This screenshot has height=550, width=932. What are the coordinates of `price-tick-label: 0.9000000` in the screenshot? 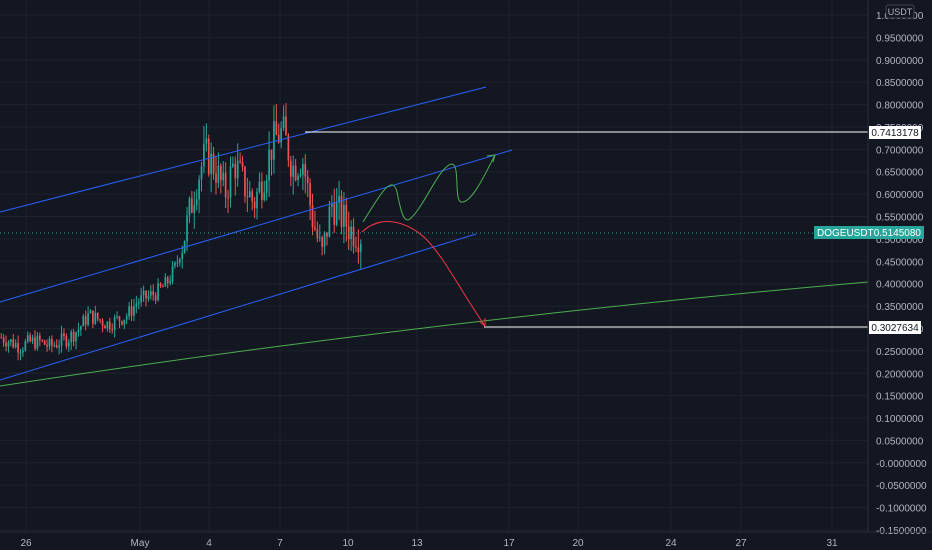 It's located at (900, 61).